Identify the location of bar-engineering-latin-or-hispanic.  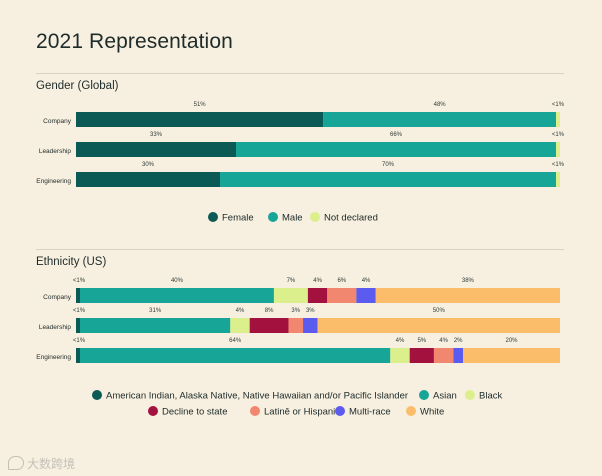
(443, 355).